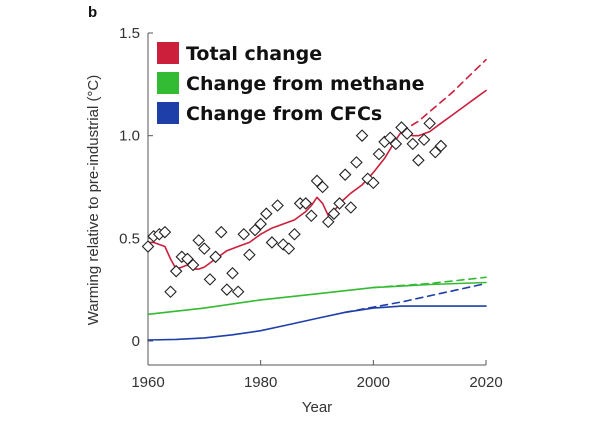 This screenshot has width=590, height=421. I want to click on x-tick-label: 2000, so click(373, 382).